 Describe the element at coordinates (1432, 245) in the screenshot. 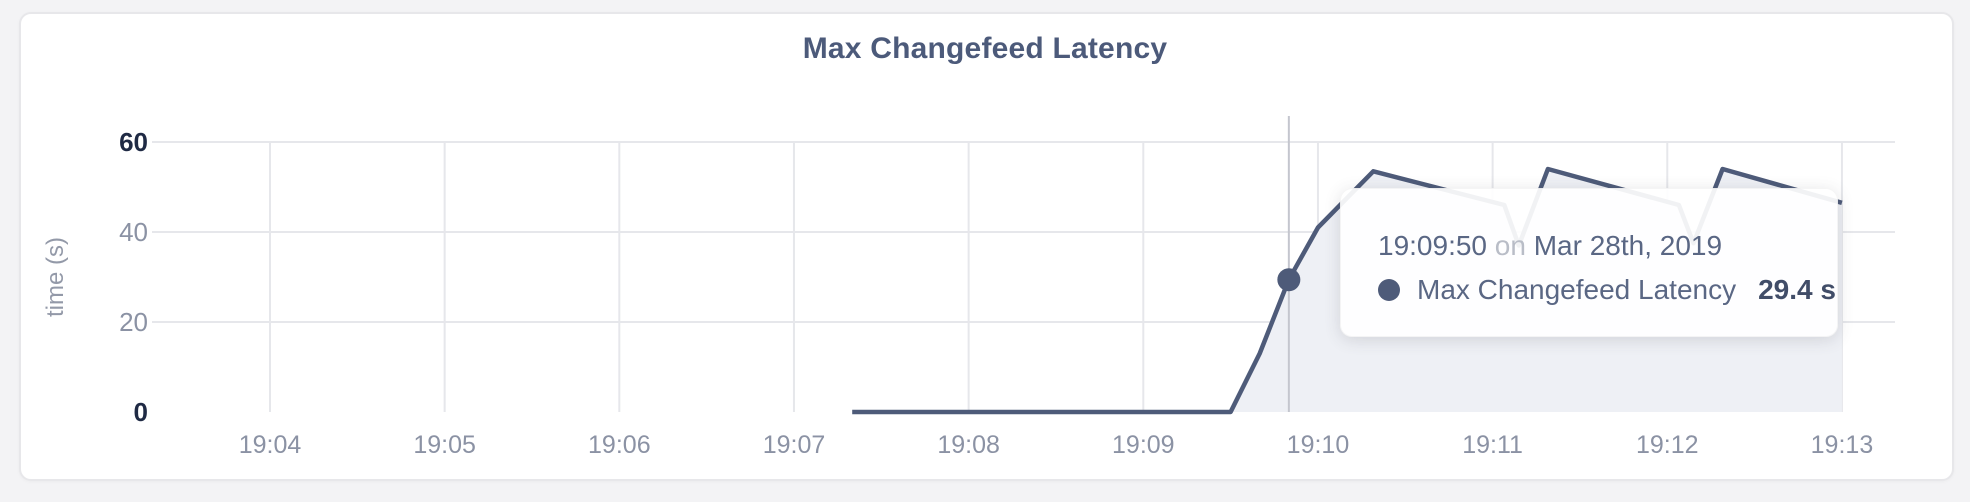

I see `tooltip-time: 19:09:50` at that location.